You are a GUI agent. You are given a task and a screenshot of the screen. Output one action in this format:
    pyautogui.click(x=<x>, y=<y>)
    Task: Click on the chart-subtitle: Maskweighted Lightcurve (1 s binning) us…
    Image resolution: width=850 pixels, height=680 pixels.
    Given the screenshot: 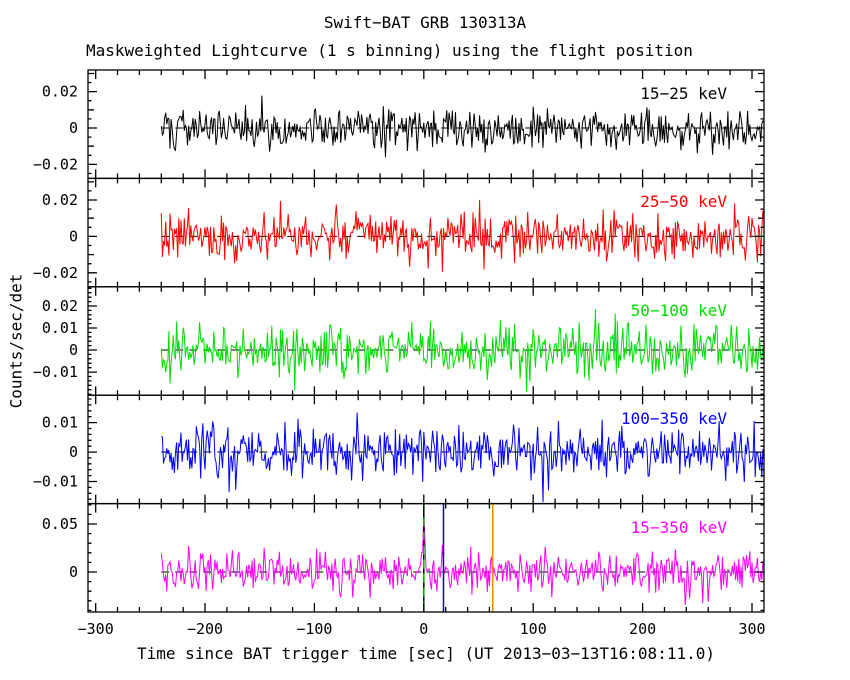 What is the action you would take?
    pyautogui.click(x=389, y=50)
    